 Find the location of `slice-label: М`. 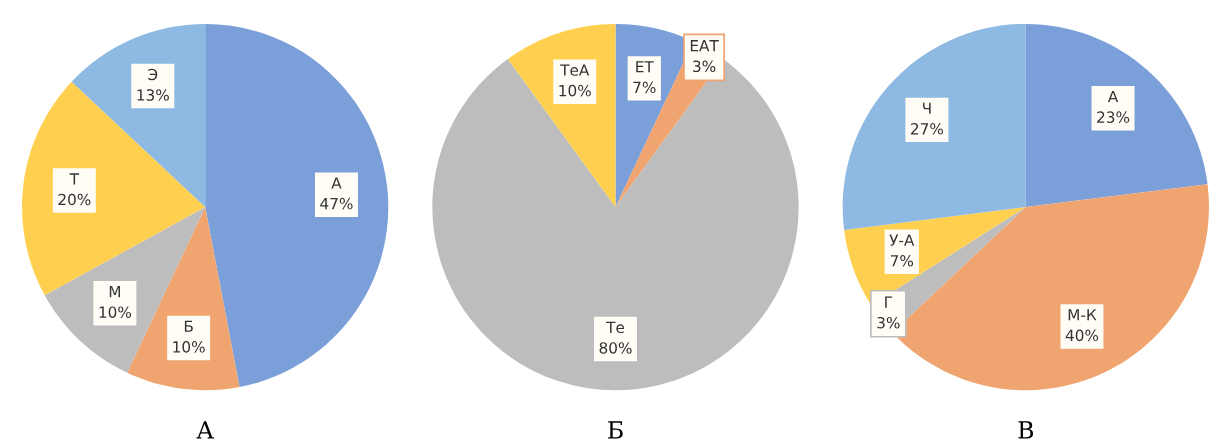

slice-label: М is located at coordinates (114, 292).